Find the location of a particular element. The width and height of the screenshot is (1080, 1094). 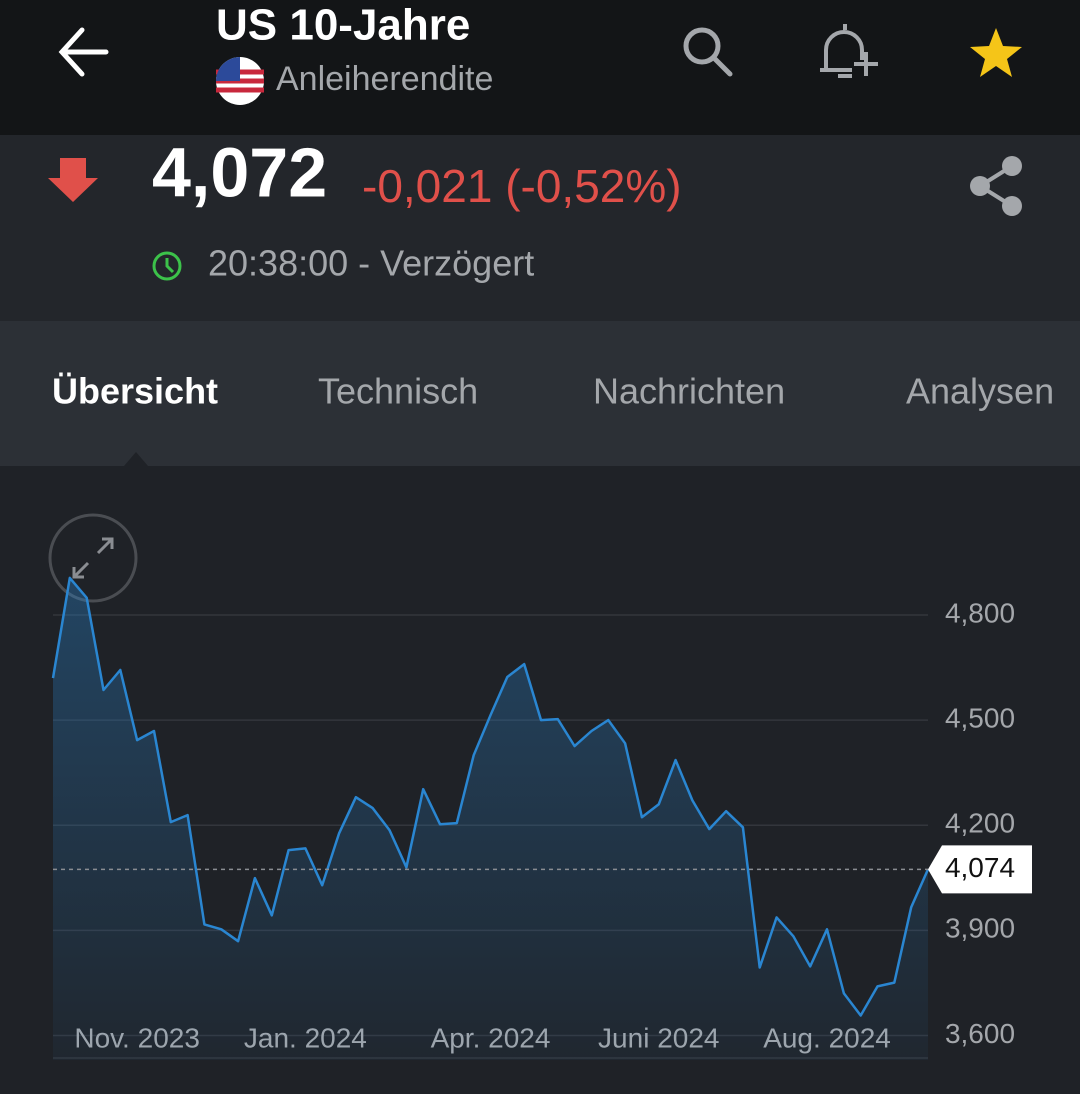

current-label: 4,074 is located at coordinates (980, 867).